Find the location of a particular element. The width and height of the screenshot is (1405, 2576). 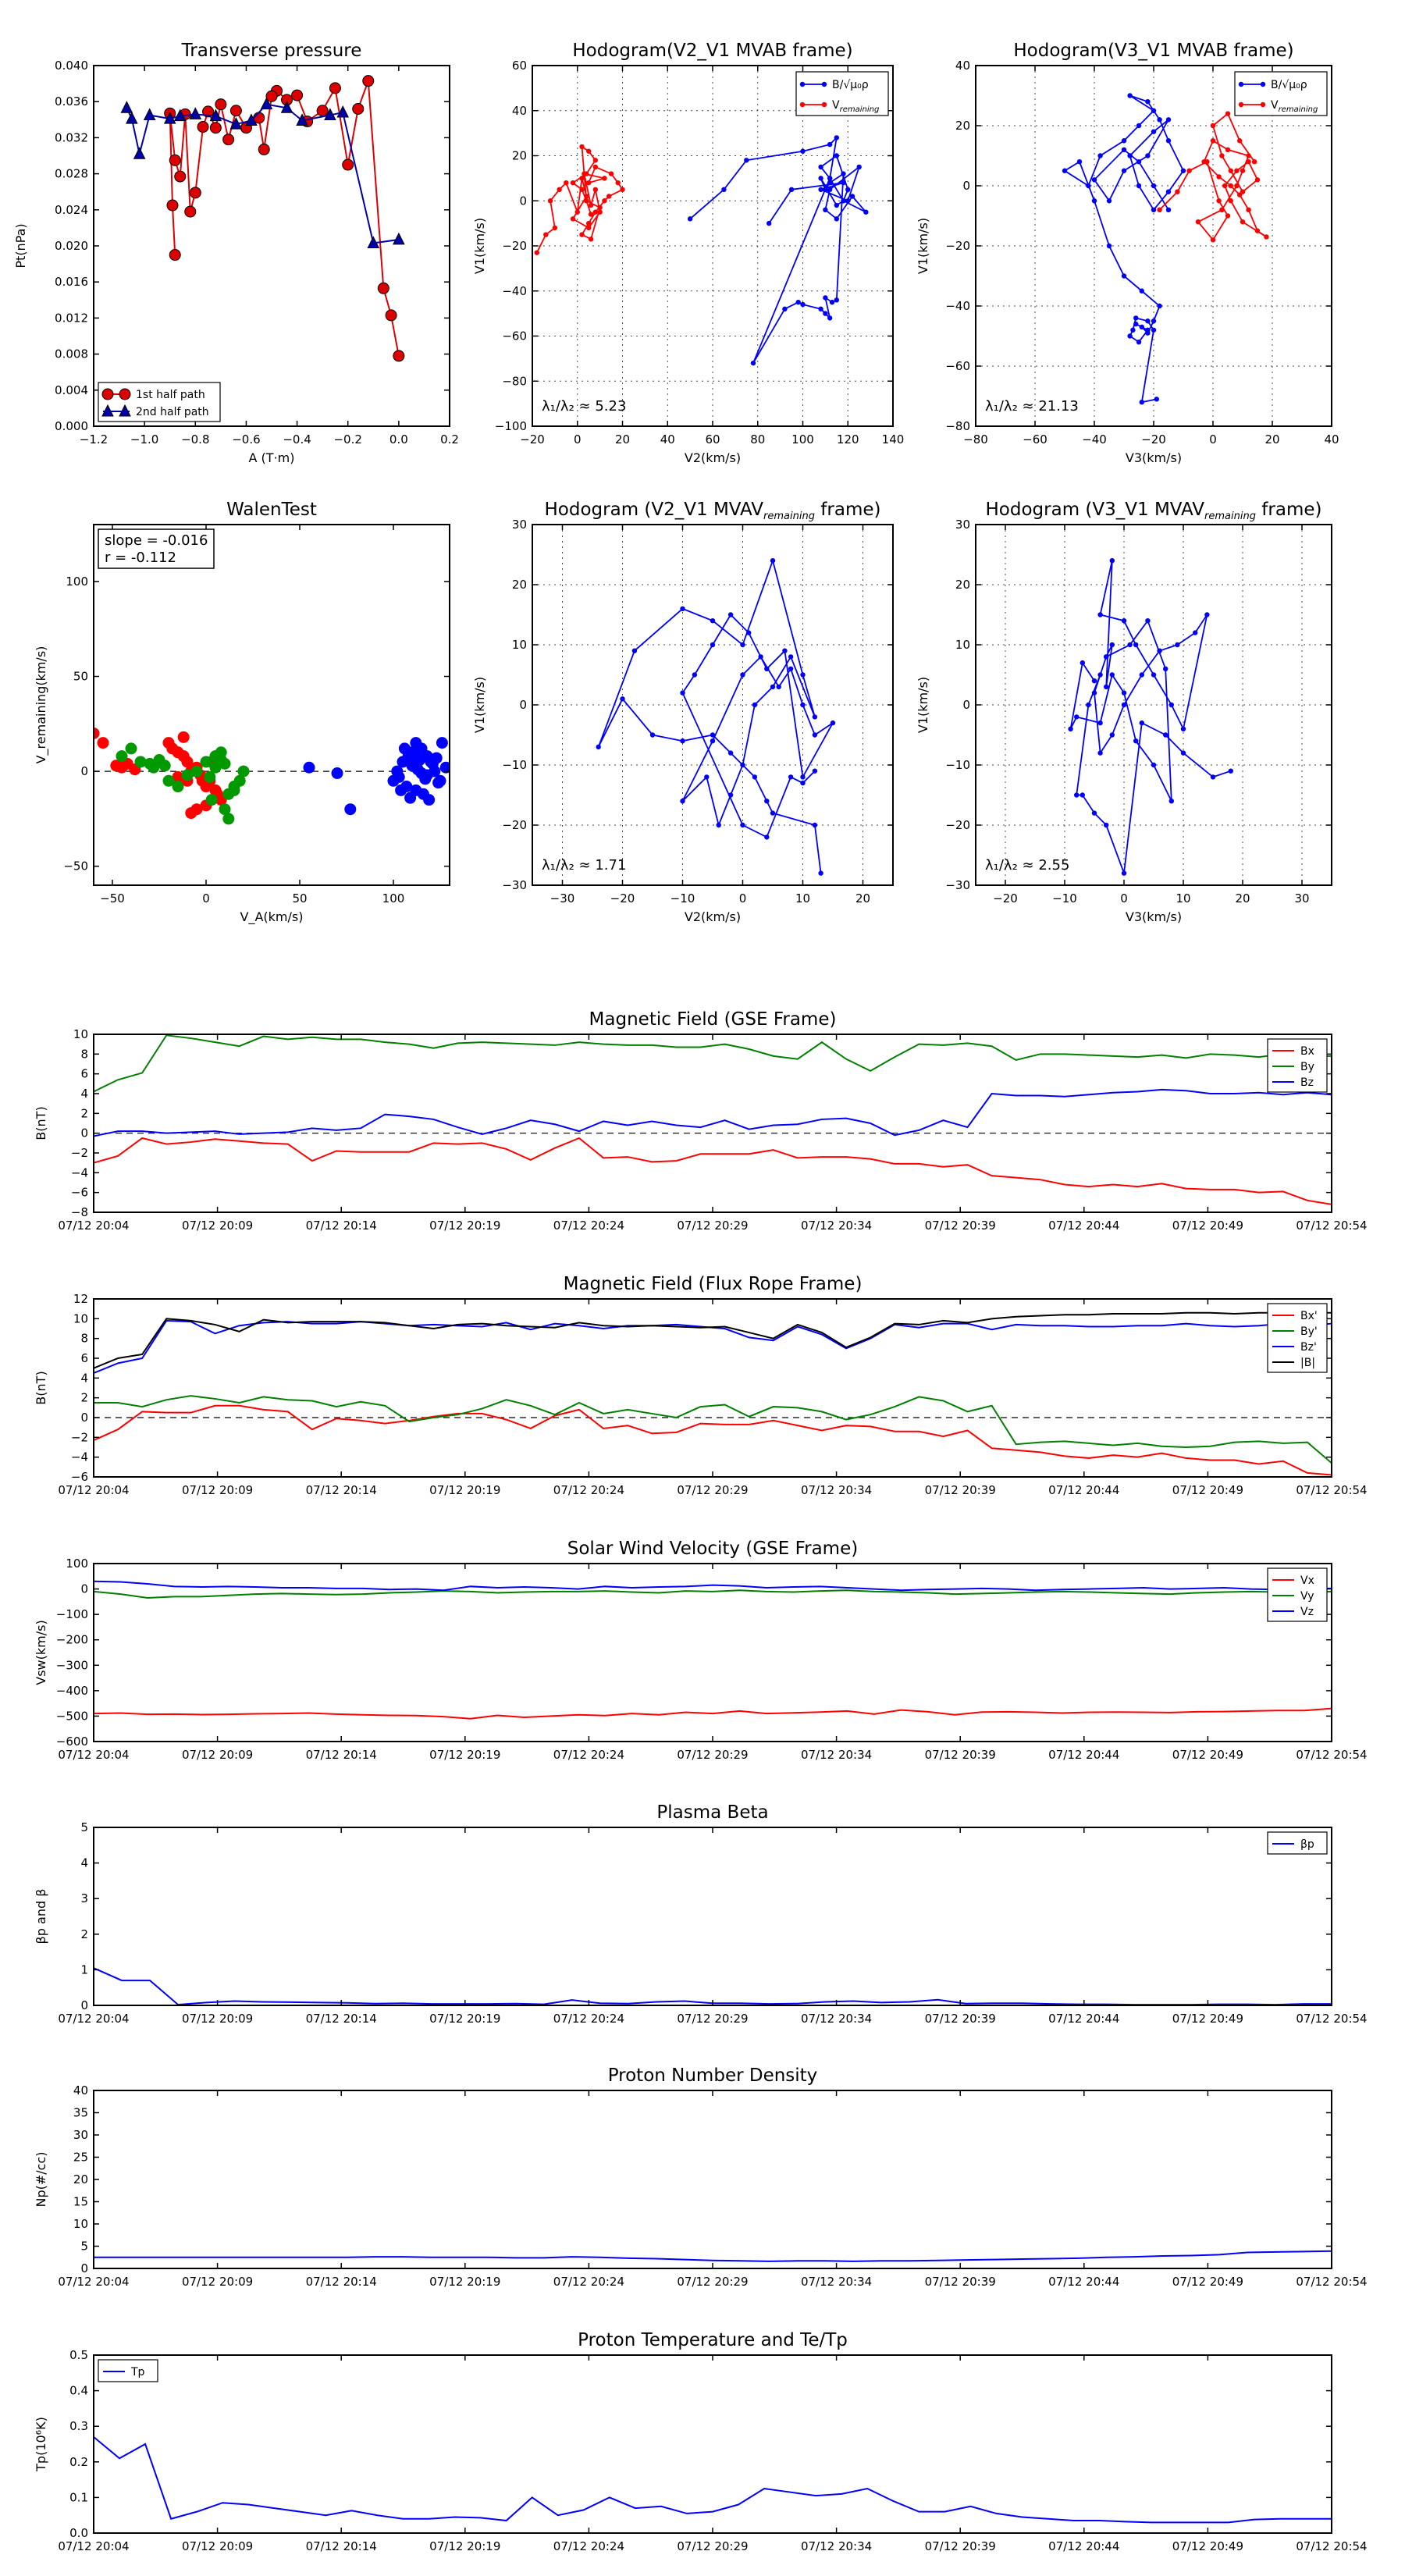

x-tick-label: 07/12 20:34 is located at coordinates (836, 1755).